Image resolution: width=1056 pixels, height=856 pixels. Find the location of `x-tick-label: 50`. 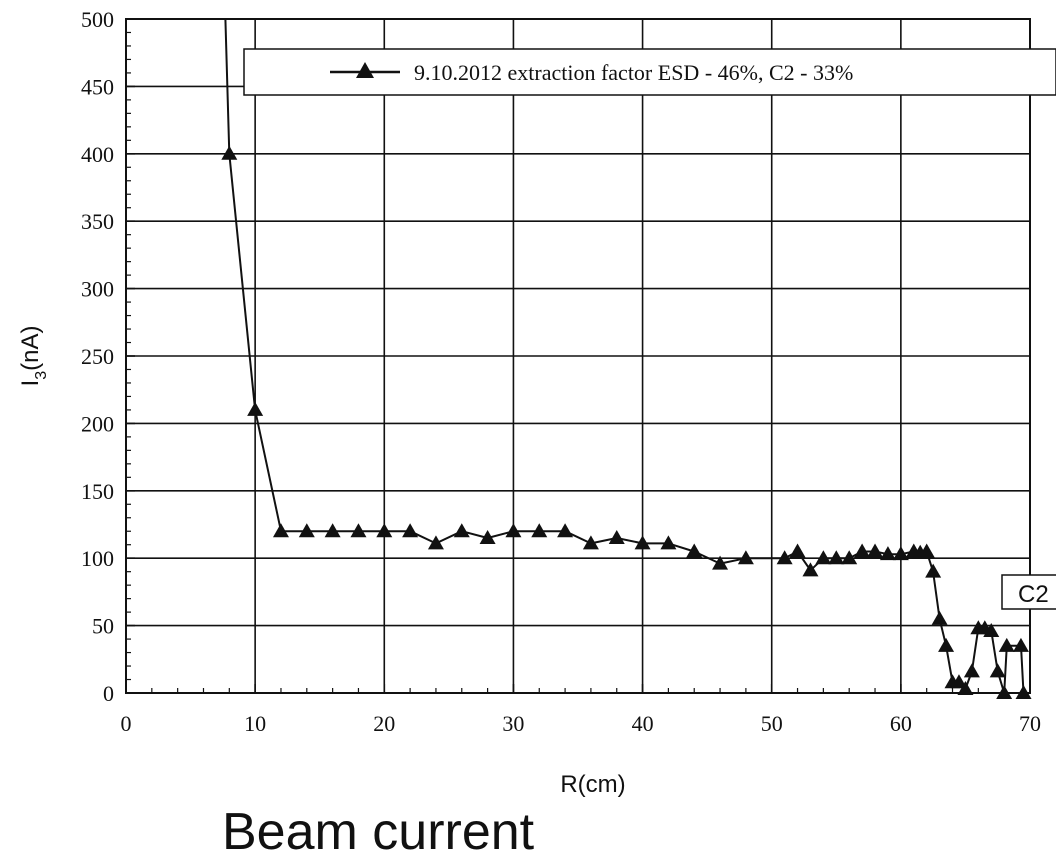

x-tick-label: 50 is located at coordinates (772, 723).